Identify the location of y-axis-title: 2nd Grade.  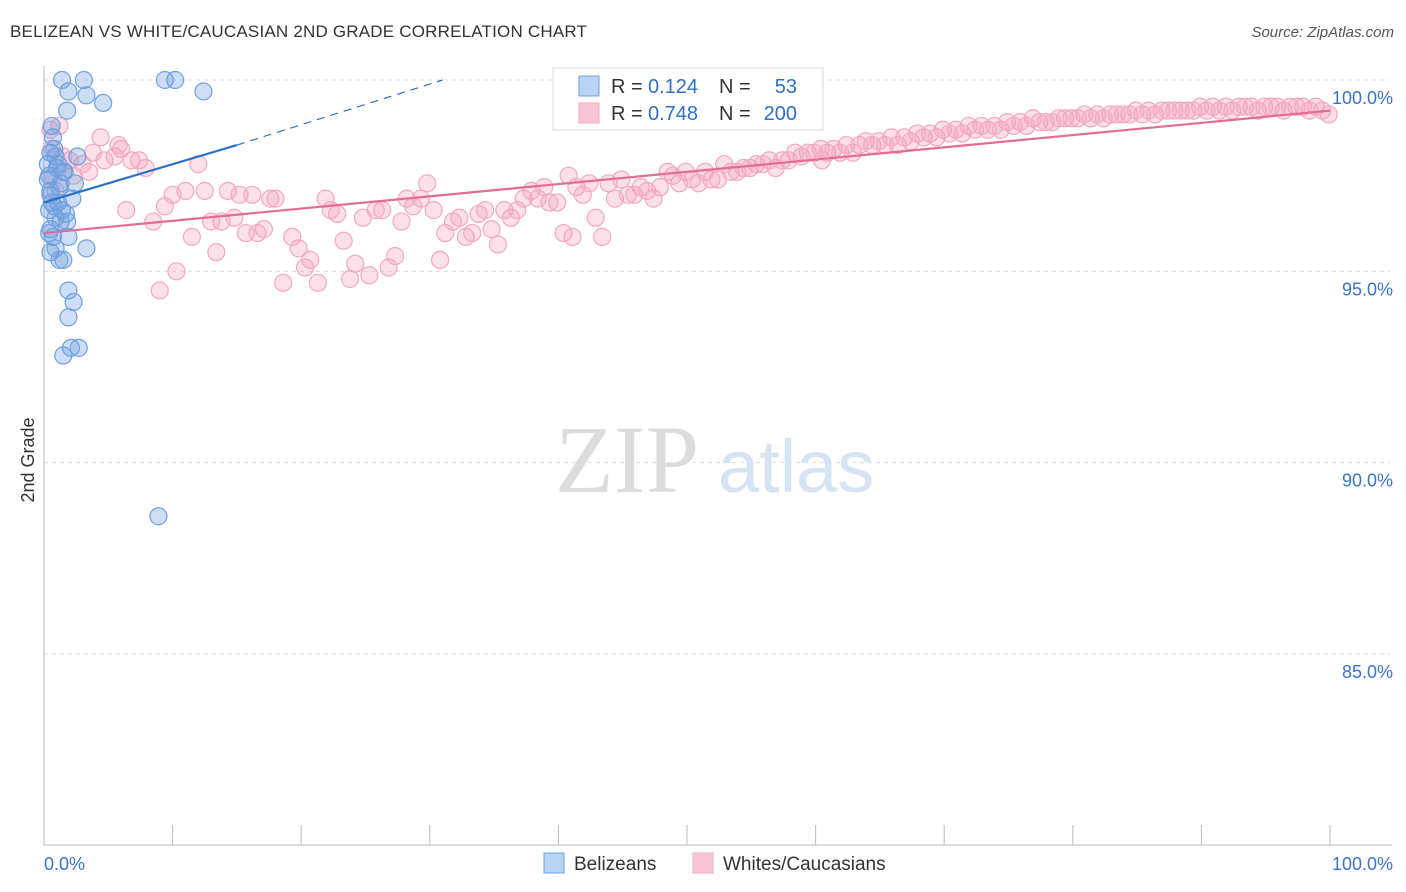
(28, 459).